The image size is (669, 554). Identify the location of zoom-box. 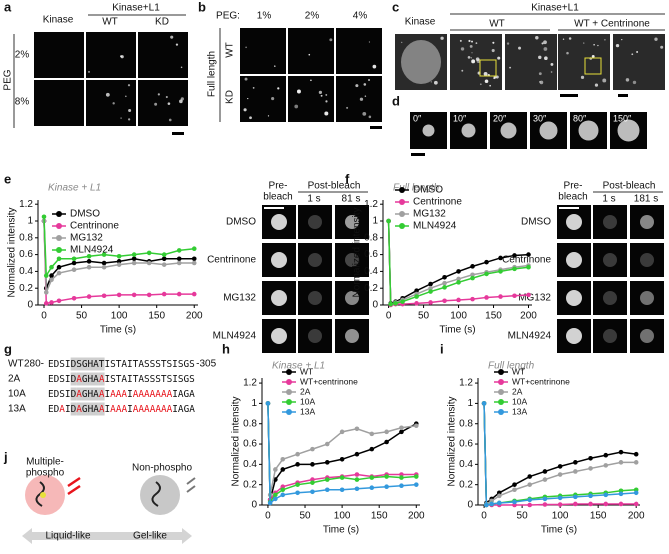
(593, 66).